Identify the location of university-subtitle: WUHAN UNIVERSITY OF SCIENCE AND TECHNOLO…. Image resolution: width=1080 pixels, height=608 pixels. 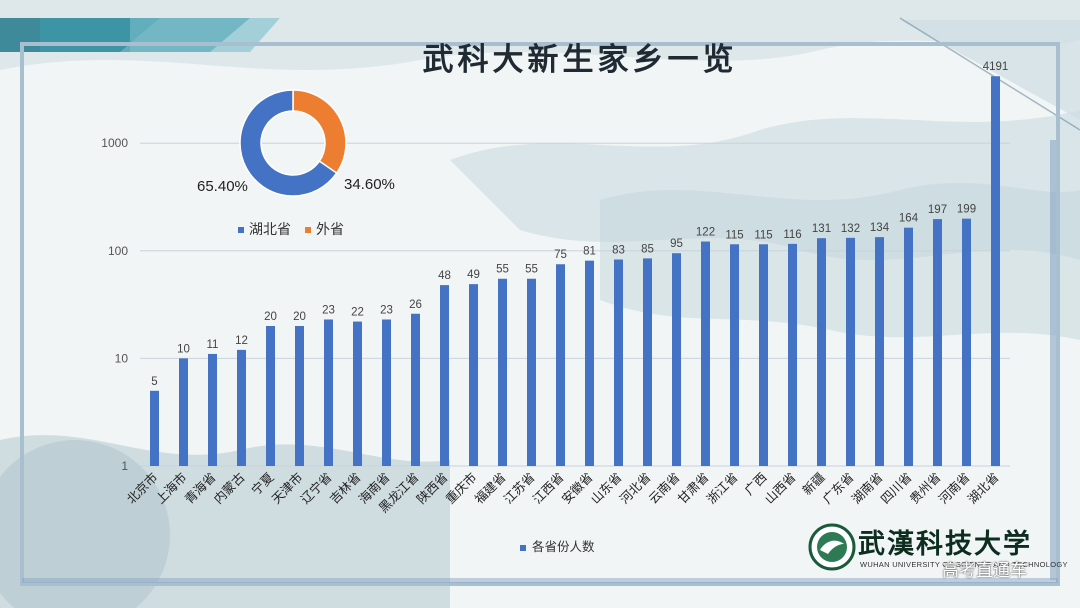
(964, 564).